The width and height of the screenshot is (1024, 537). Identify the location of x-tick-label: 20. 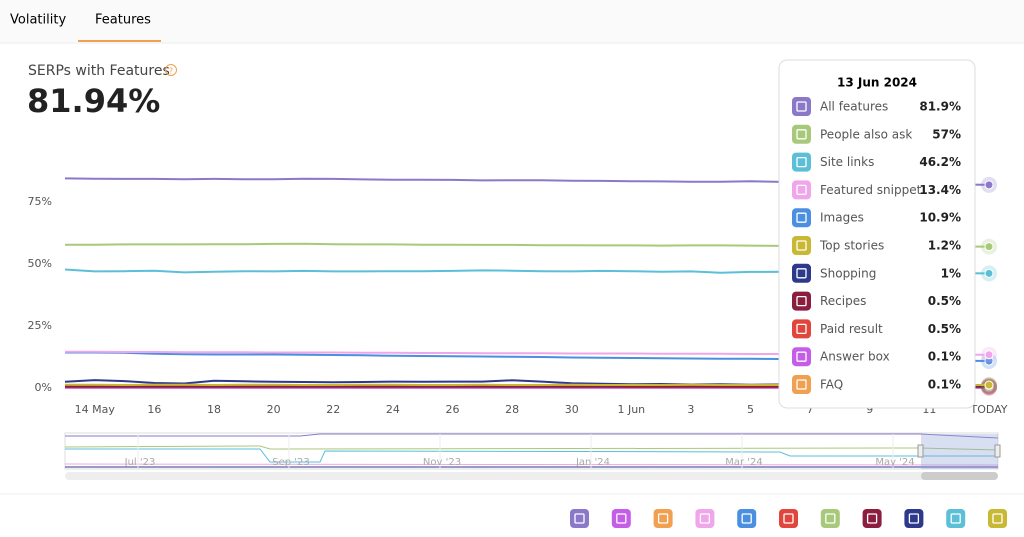
(274, 409).